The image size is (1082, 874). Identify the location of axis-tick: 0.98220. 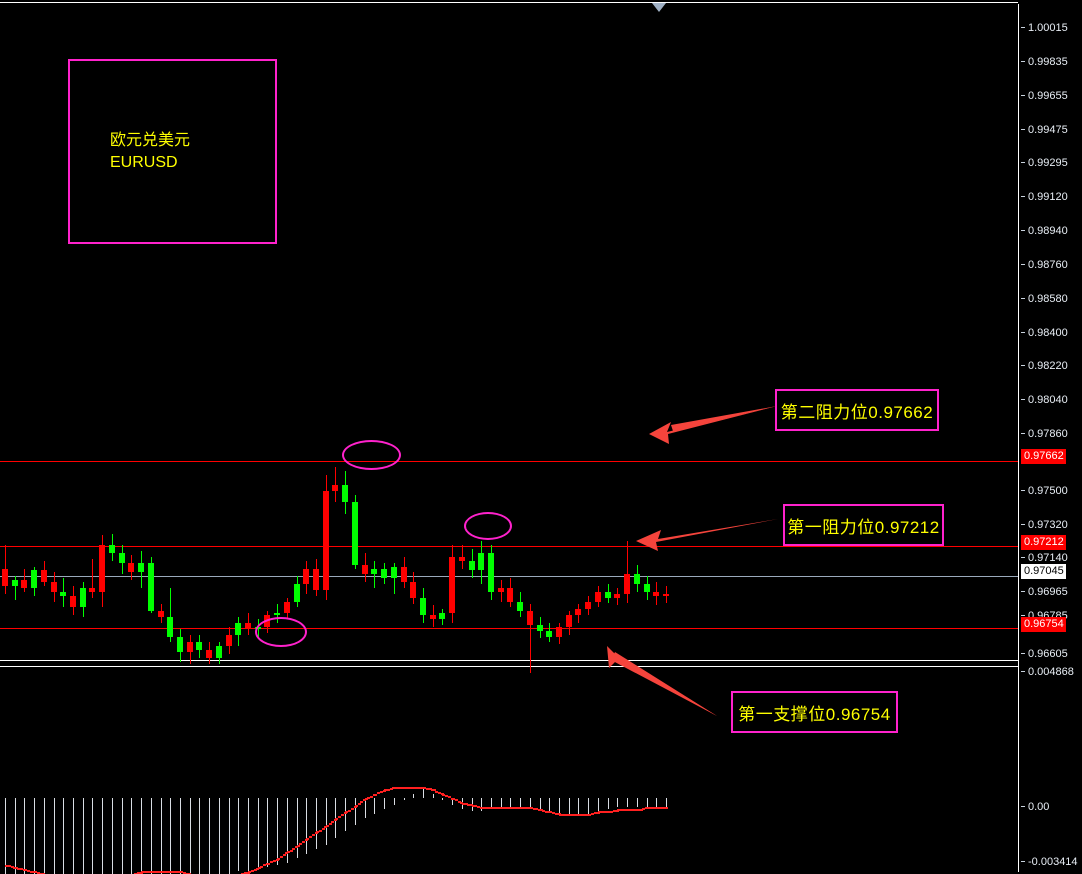
(1044, 366).